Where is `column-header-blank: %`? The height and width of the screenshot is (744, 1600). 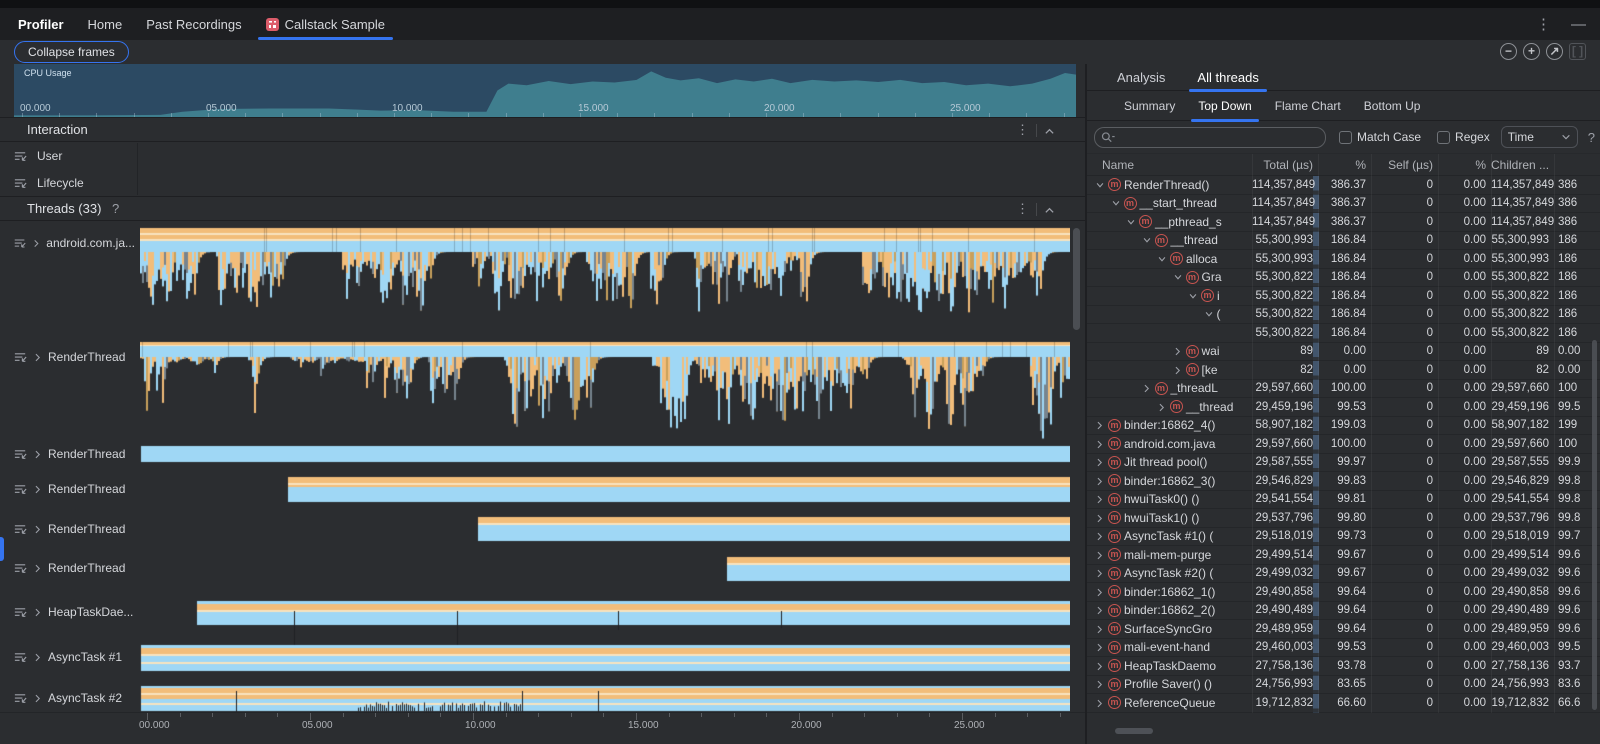
column-header-blank: % is located at coordinates (1480, 164).